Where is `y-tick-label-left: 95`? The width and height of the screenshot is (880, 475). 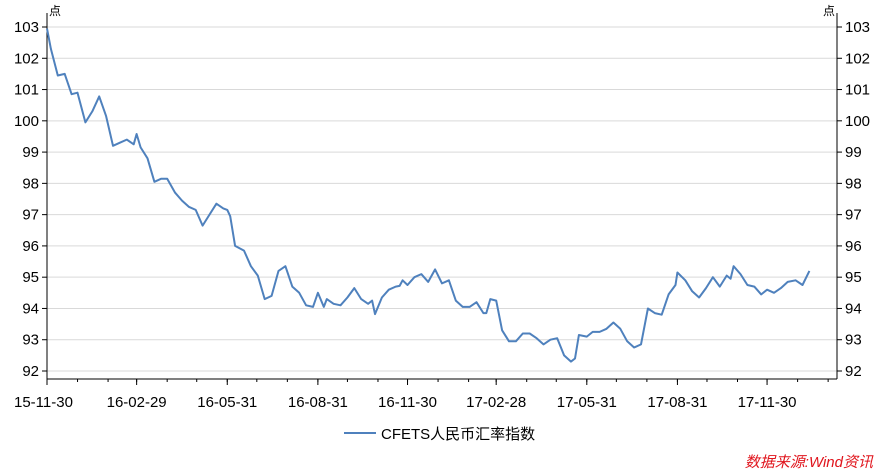 y-tick-label-left: 95 is located at coordinates (30, 277).